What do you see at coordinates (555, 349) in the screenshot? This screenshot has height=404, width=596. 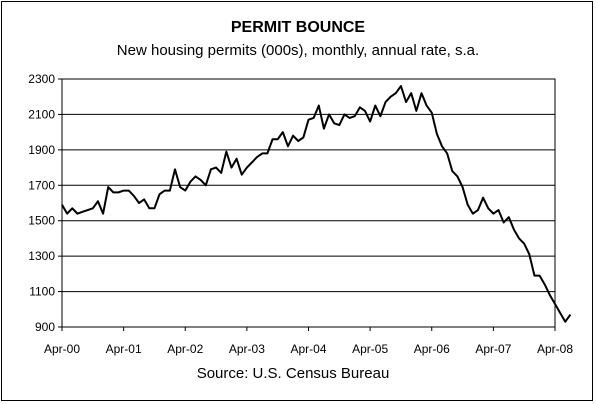 I see `x-tick-label: Apr-08` at bounding box center [555, 349].